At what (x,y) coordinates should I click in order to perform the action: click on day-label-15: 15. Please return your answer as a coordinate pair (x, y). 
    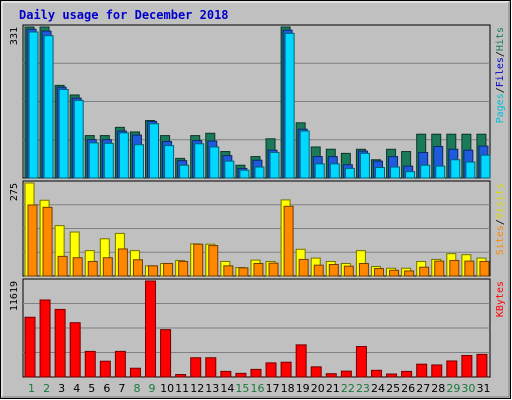
    Looking at the image, I should click on (242, 388).